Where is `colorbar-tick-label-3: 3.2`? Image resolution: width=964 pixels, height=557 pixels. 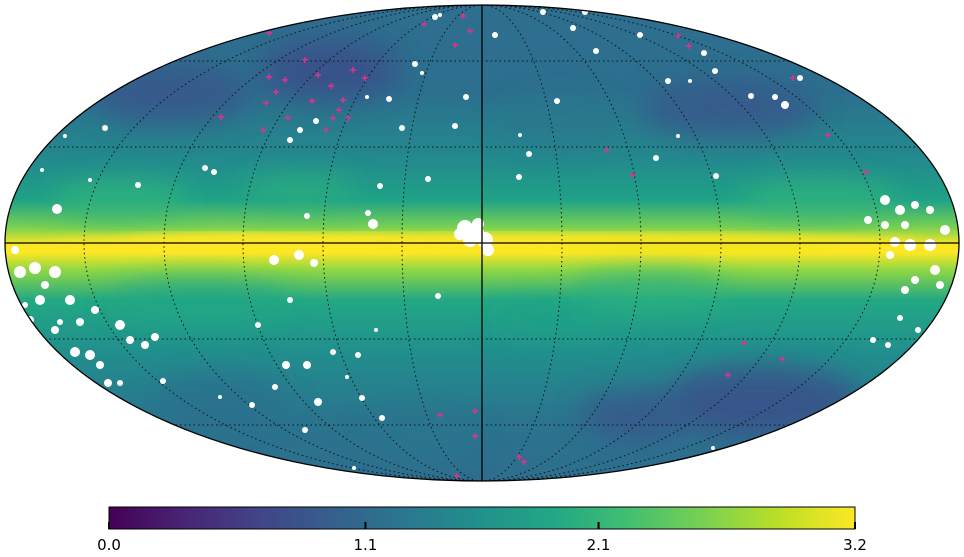
colorbar-tick-label-3: 3.2 is located at coordinates (855, 545).